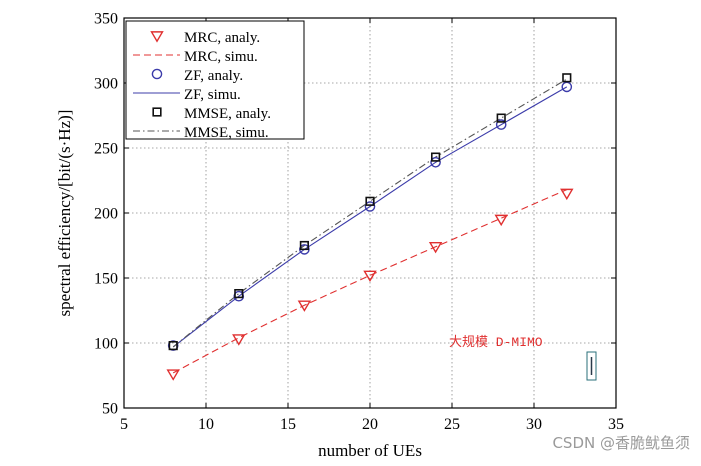 The height and width of the screenshot is (466, 701). Describe the element at coordinates (213, 76) in the screenshot. I see `legend-label-zf-analy: ZF, analy.` at that location.